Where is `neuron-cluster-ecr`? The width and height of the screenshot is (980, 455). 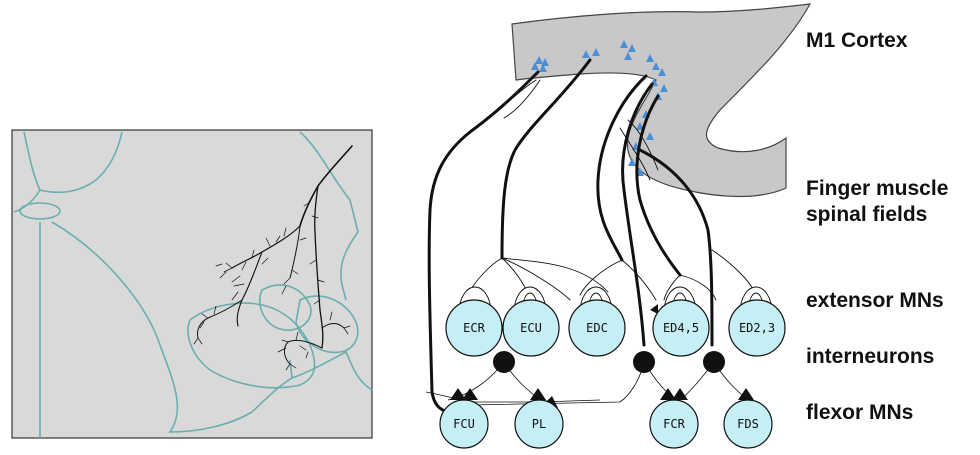 neuron-cluster-ecr is located at coordinates (540, 64).